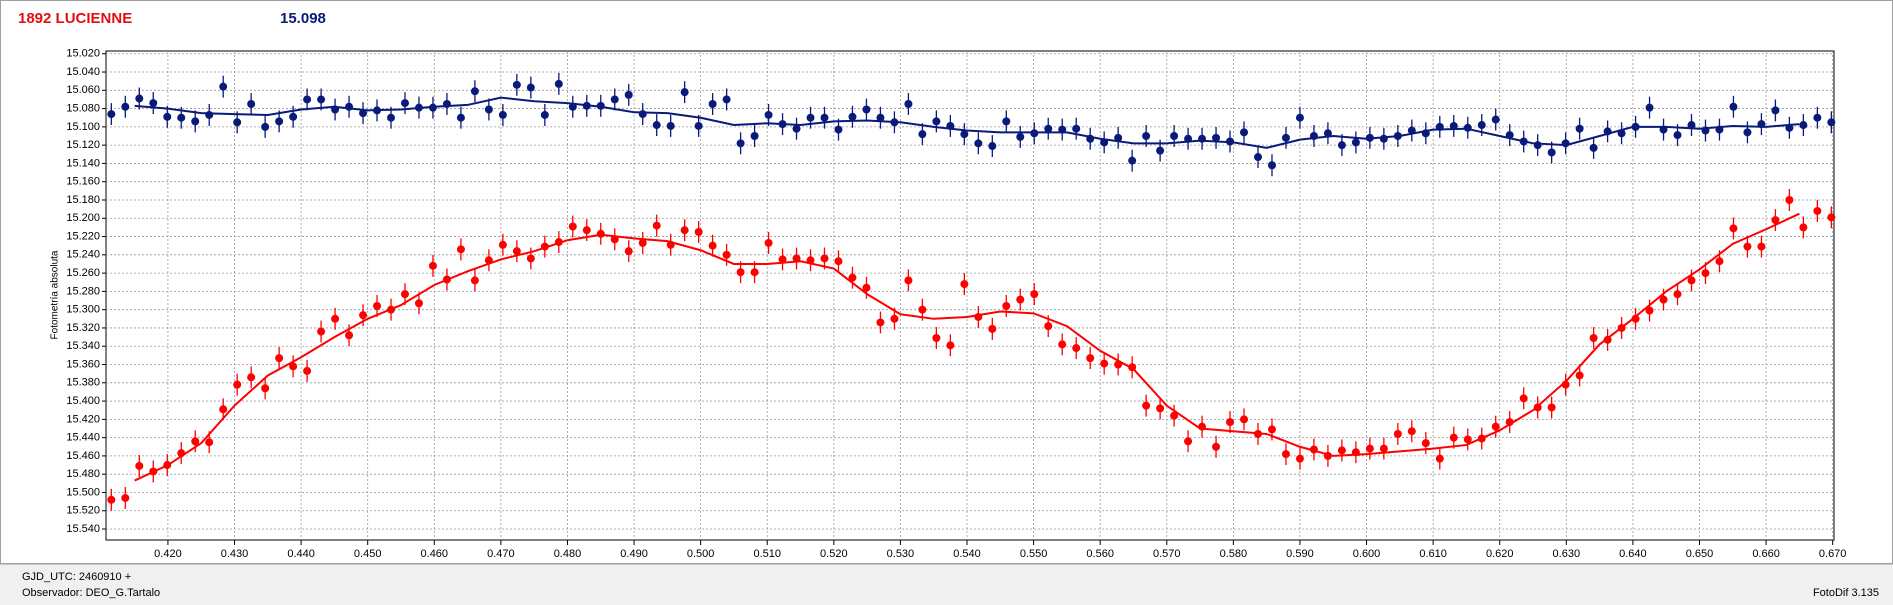 The image size is (1893, 605). Describe the element at coordinates (83, 328) in the screenshot. I see `y-tick-label: 15.320` at that location.